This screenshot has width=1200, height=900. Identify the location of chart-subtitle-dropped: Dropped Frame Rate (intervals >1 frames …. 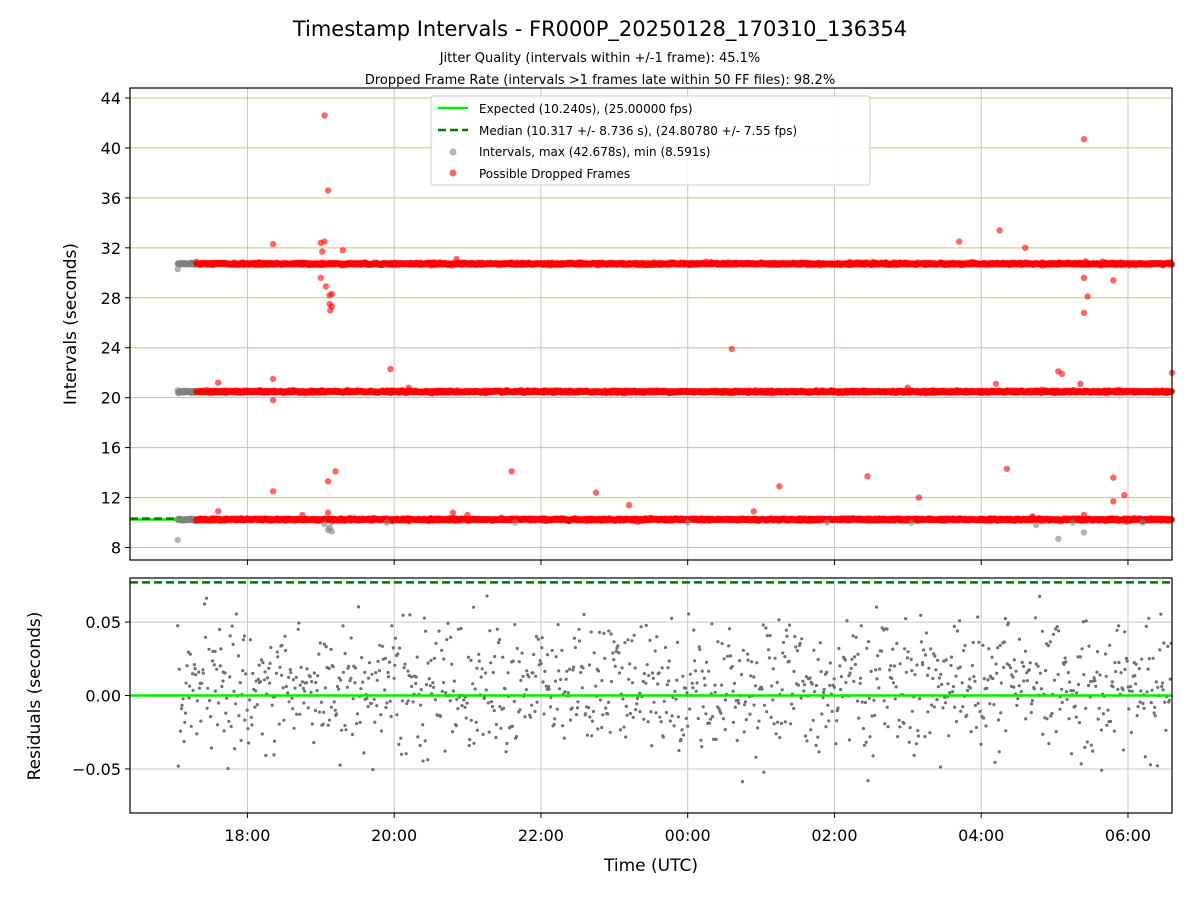
(600, 80).